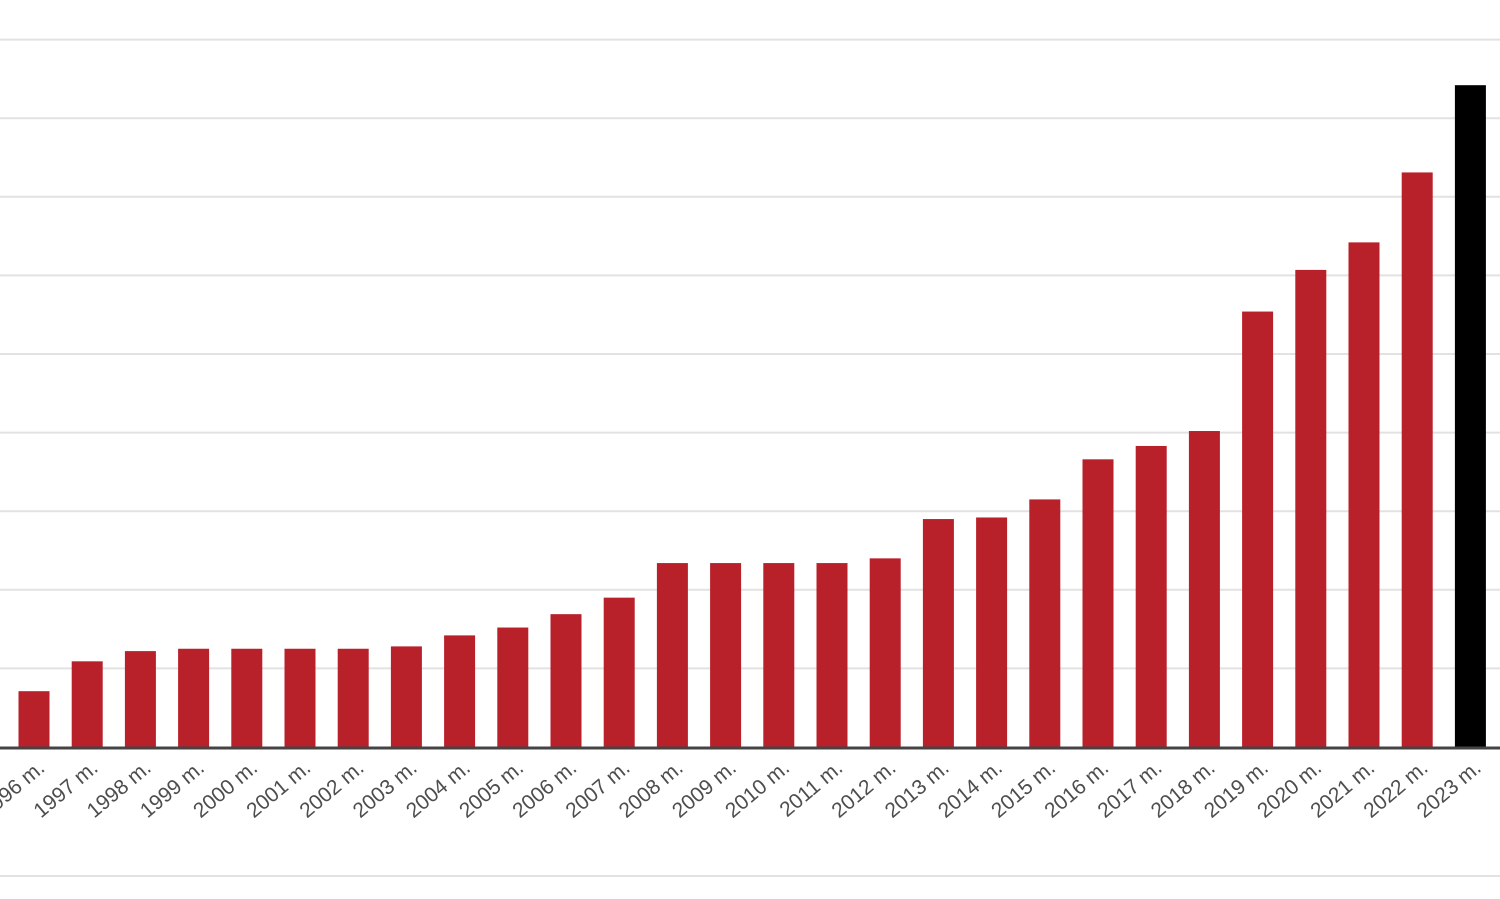  What do you see at coordinates (1098, 603) in the screenshot?
I see `bar-2016` at bounding box center [1098, 603].